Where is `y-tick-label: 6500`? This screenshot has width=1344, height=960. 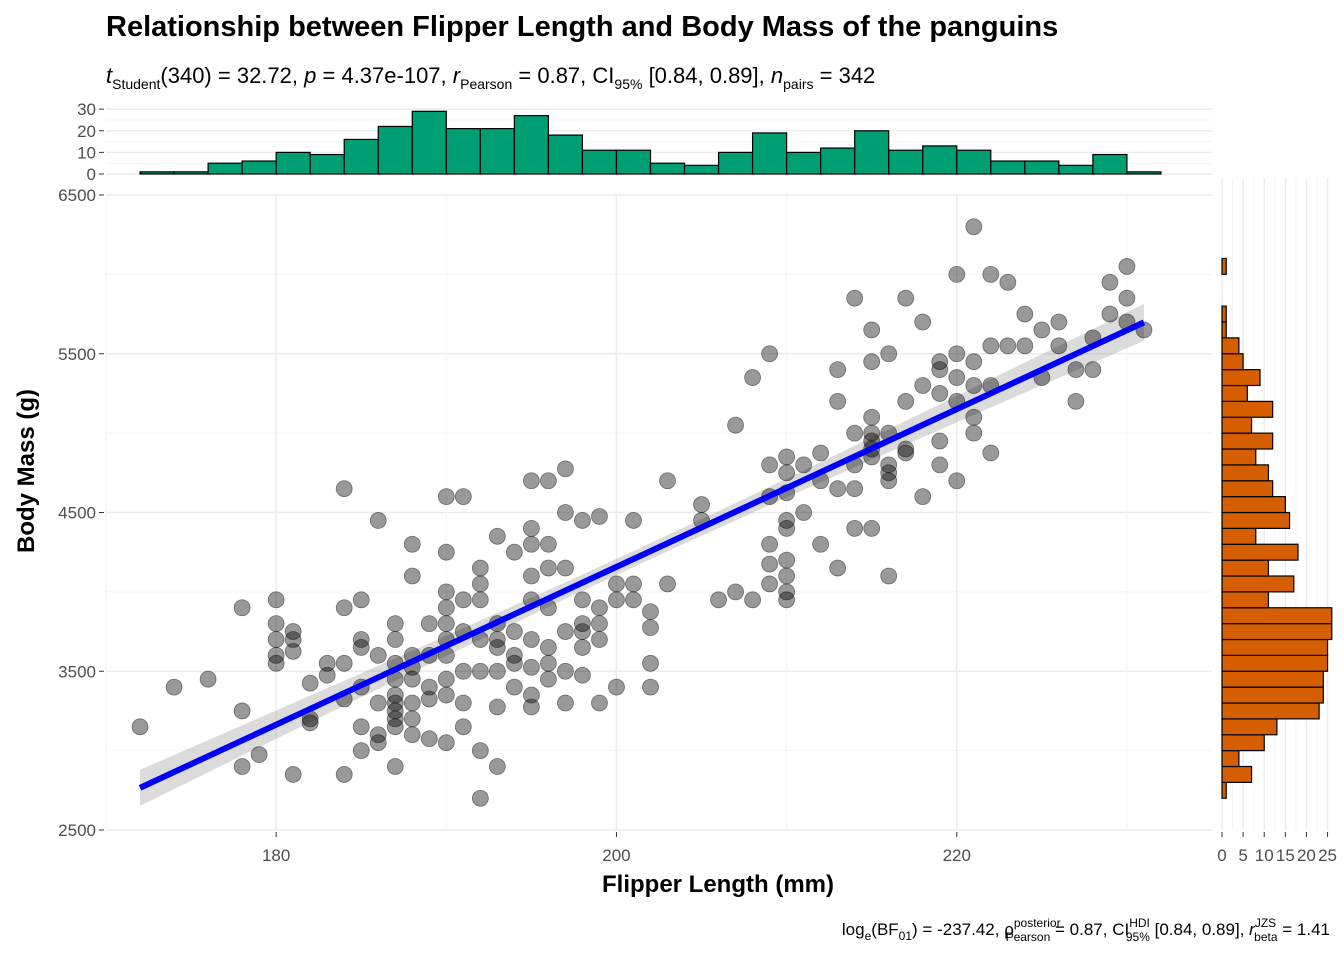
y-tick-label: 6500 is located at coordinates (77, 195).